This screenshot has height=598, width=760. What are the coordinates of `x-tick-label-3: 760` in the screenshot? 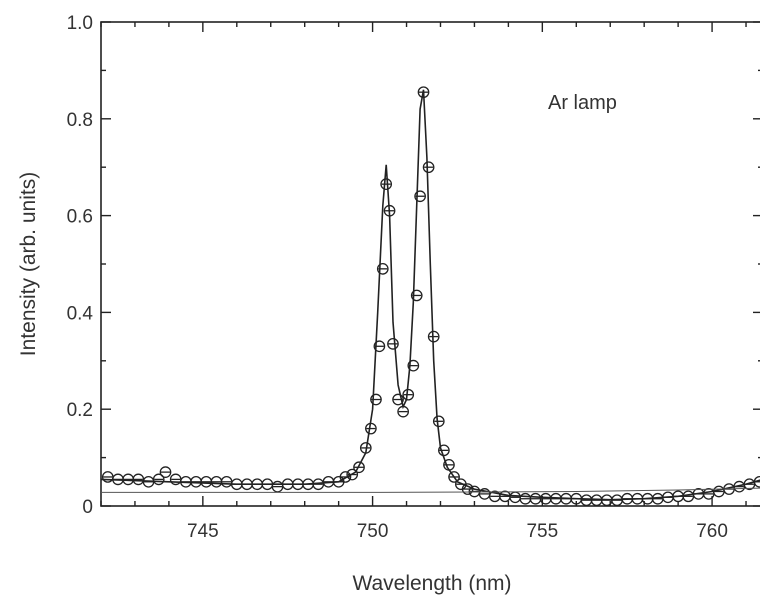 It's located at (712, 531).